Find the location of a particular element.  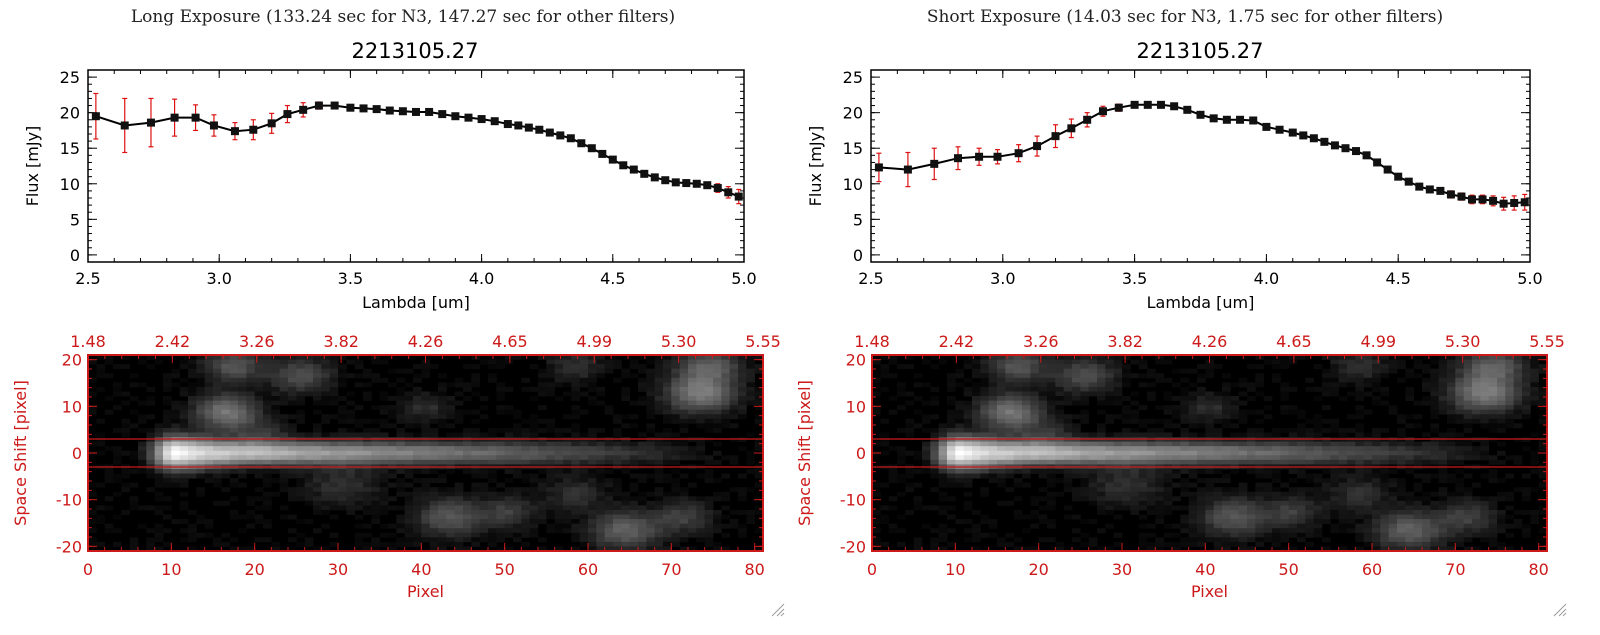

x-tick-label: 4.5 is located at coordinates (1397, 278).